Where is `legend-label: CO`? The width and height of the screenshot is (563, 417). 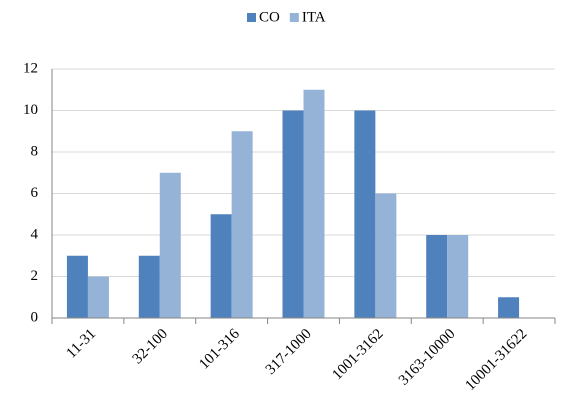 legend-label: CO is located at coordinates (269, 17).